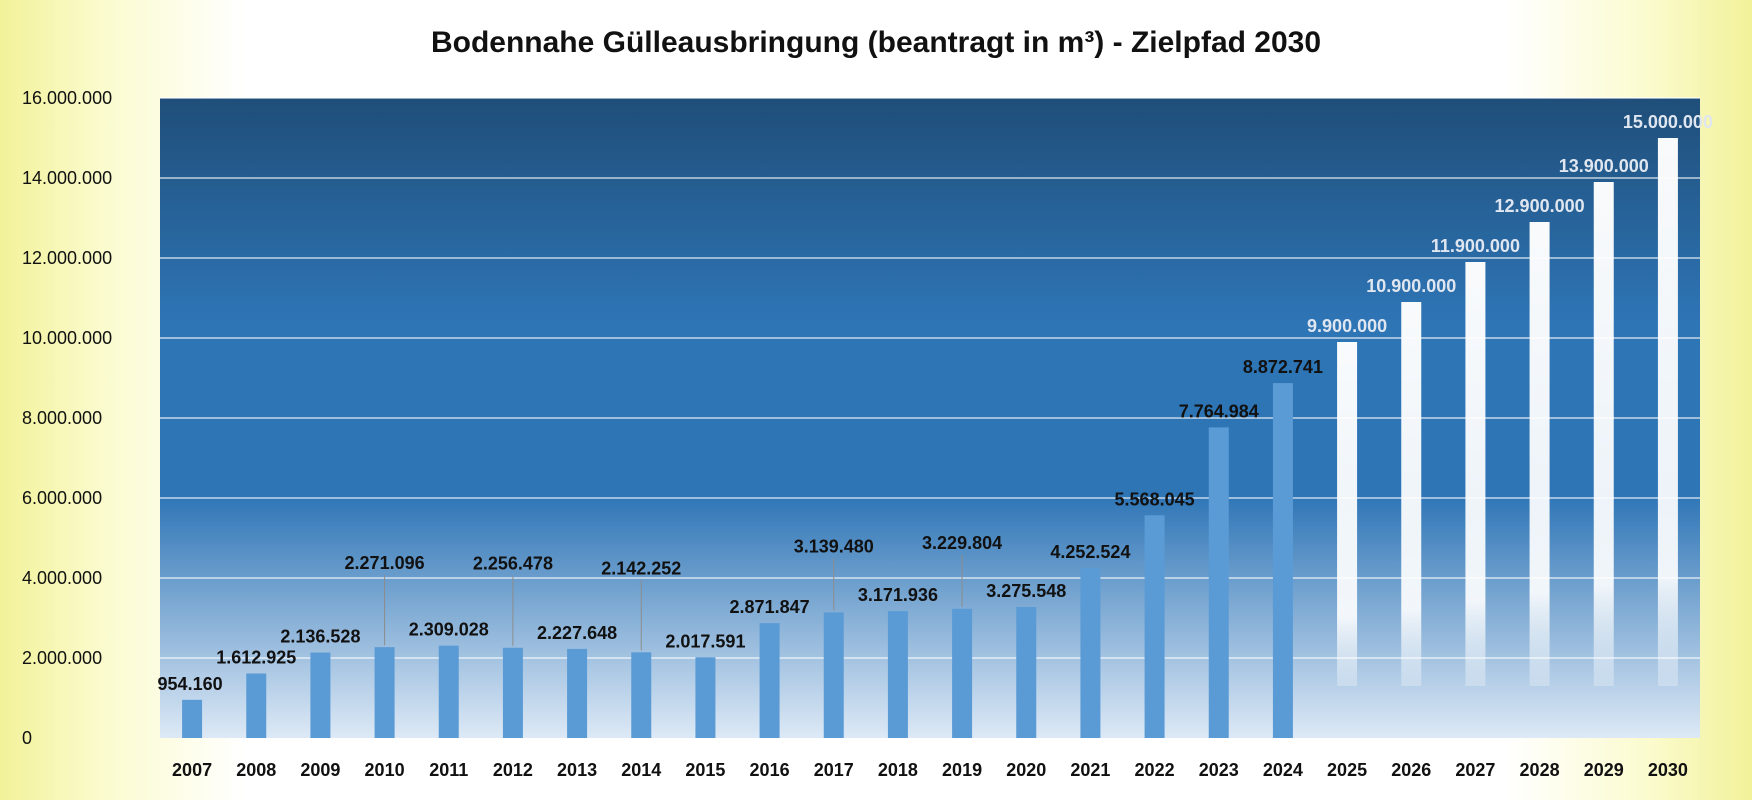 The height and width of the screenshot is (800, 1752). Describe the element at coordinates (1154, 626) in the screenshot. I see `bar-2022` at that location.